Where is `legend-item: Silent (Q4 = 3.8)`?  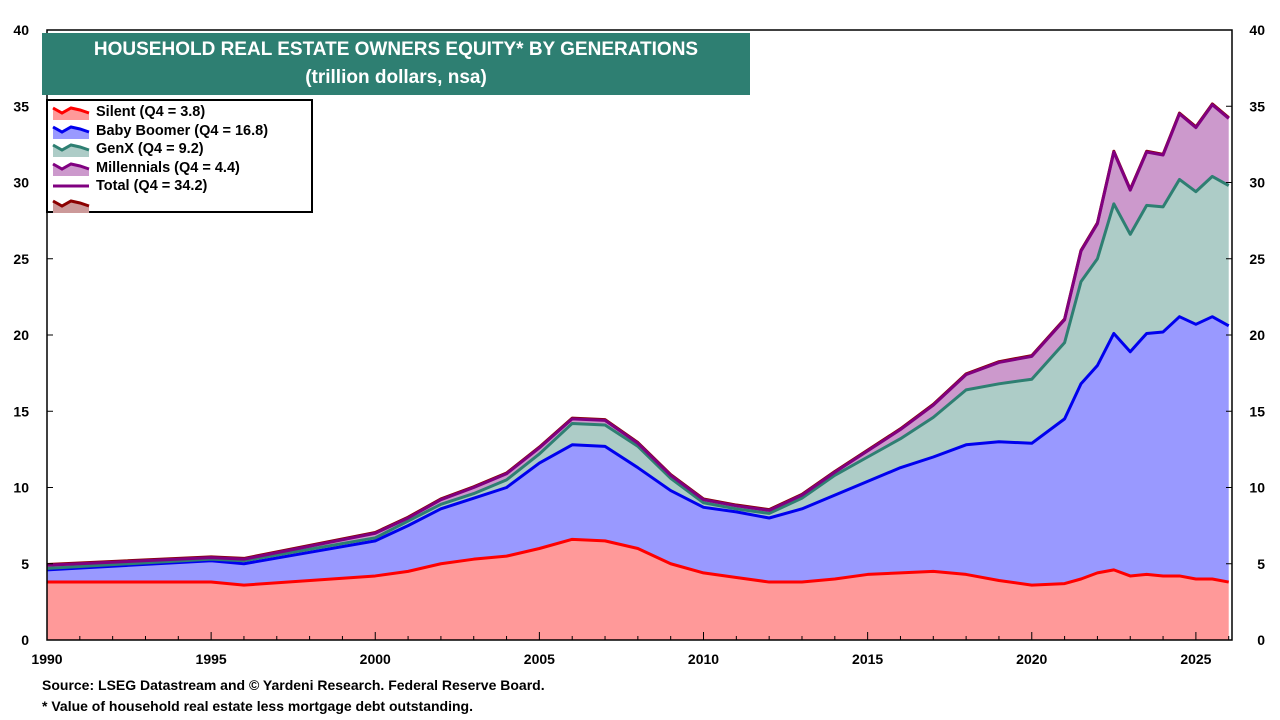 legend-item: Silent (Q4 = 3.8) is located at coordinates (181, 112).